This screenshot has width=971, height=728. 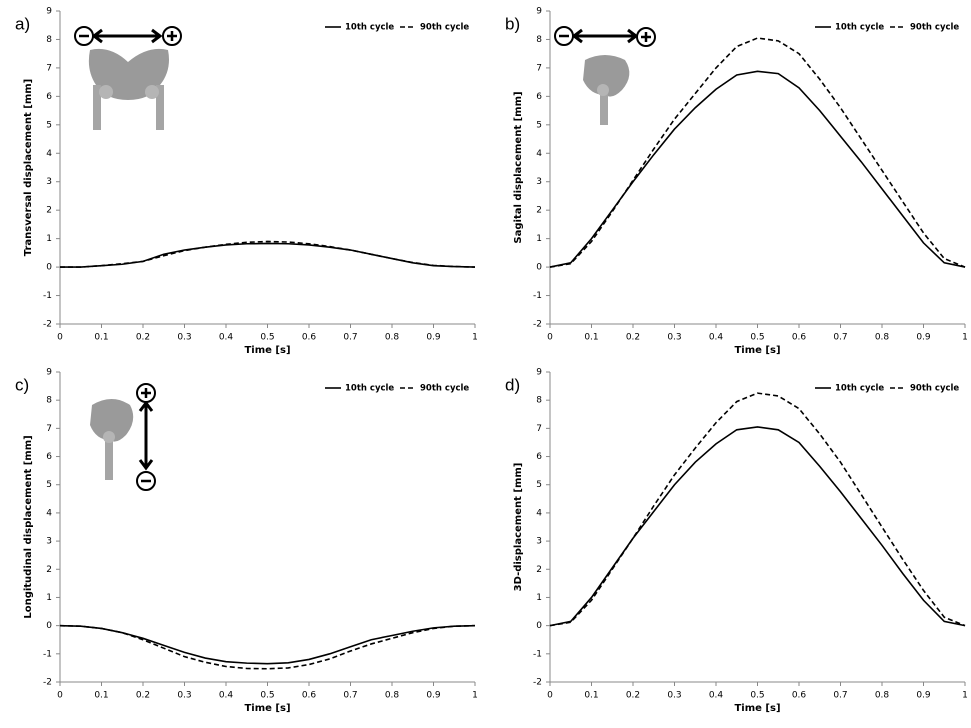 What do you see at coordinates (518, 527) in the screenshot?
I see `y-axis-title: 3D-displacement [mm]` at bounding box center [518, 527].